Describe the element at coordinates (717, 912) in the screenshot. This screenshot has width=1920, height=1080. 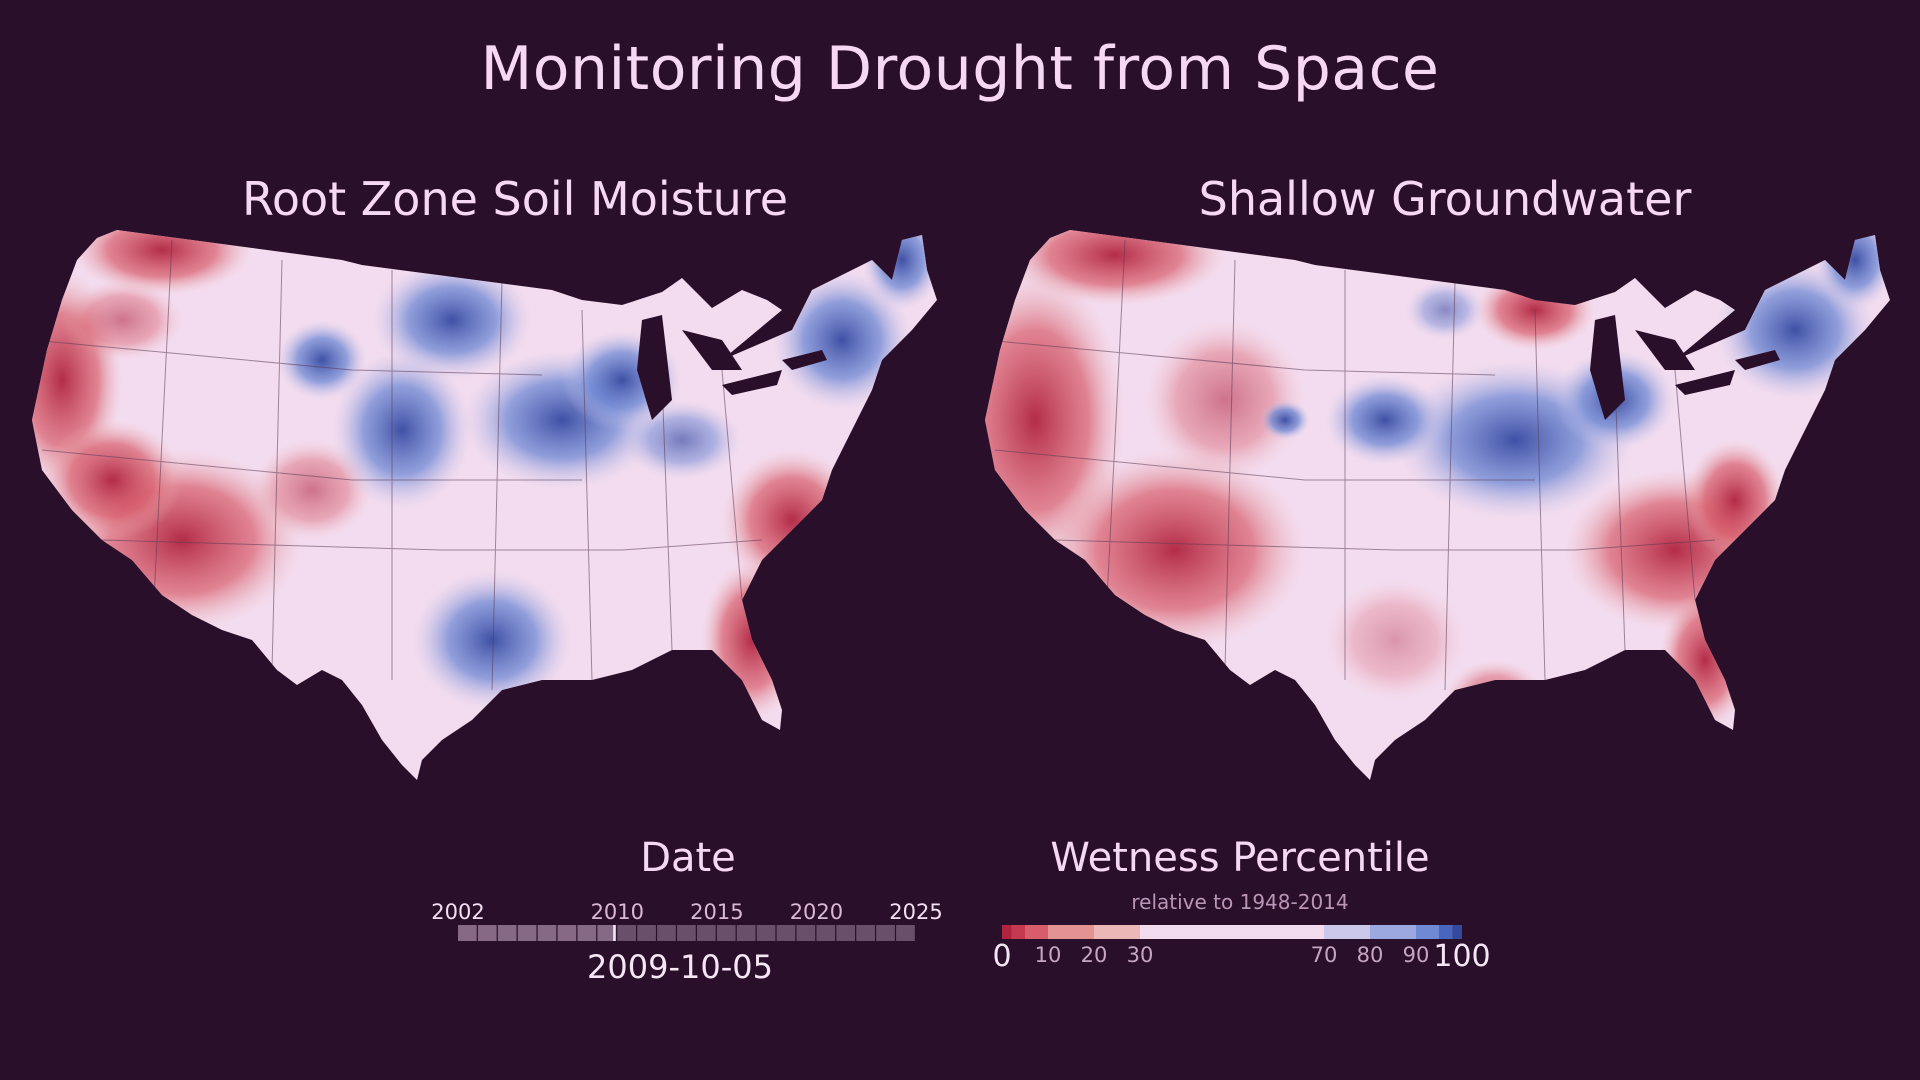
I see `year-tick-2015: 2015` at that location.